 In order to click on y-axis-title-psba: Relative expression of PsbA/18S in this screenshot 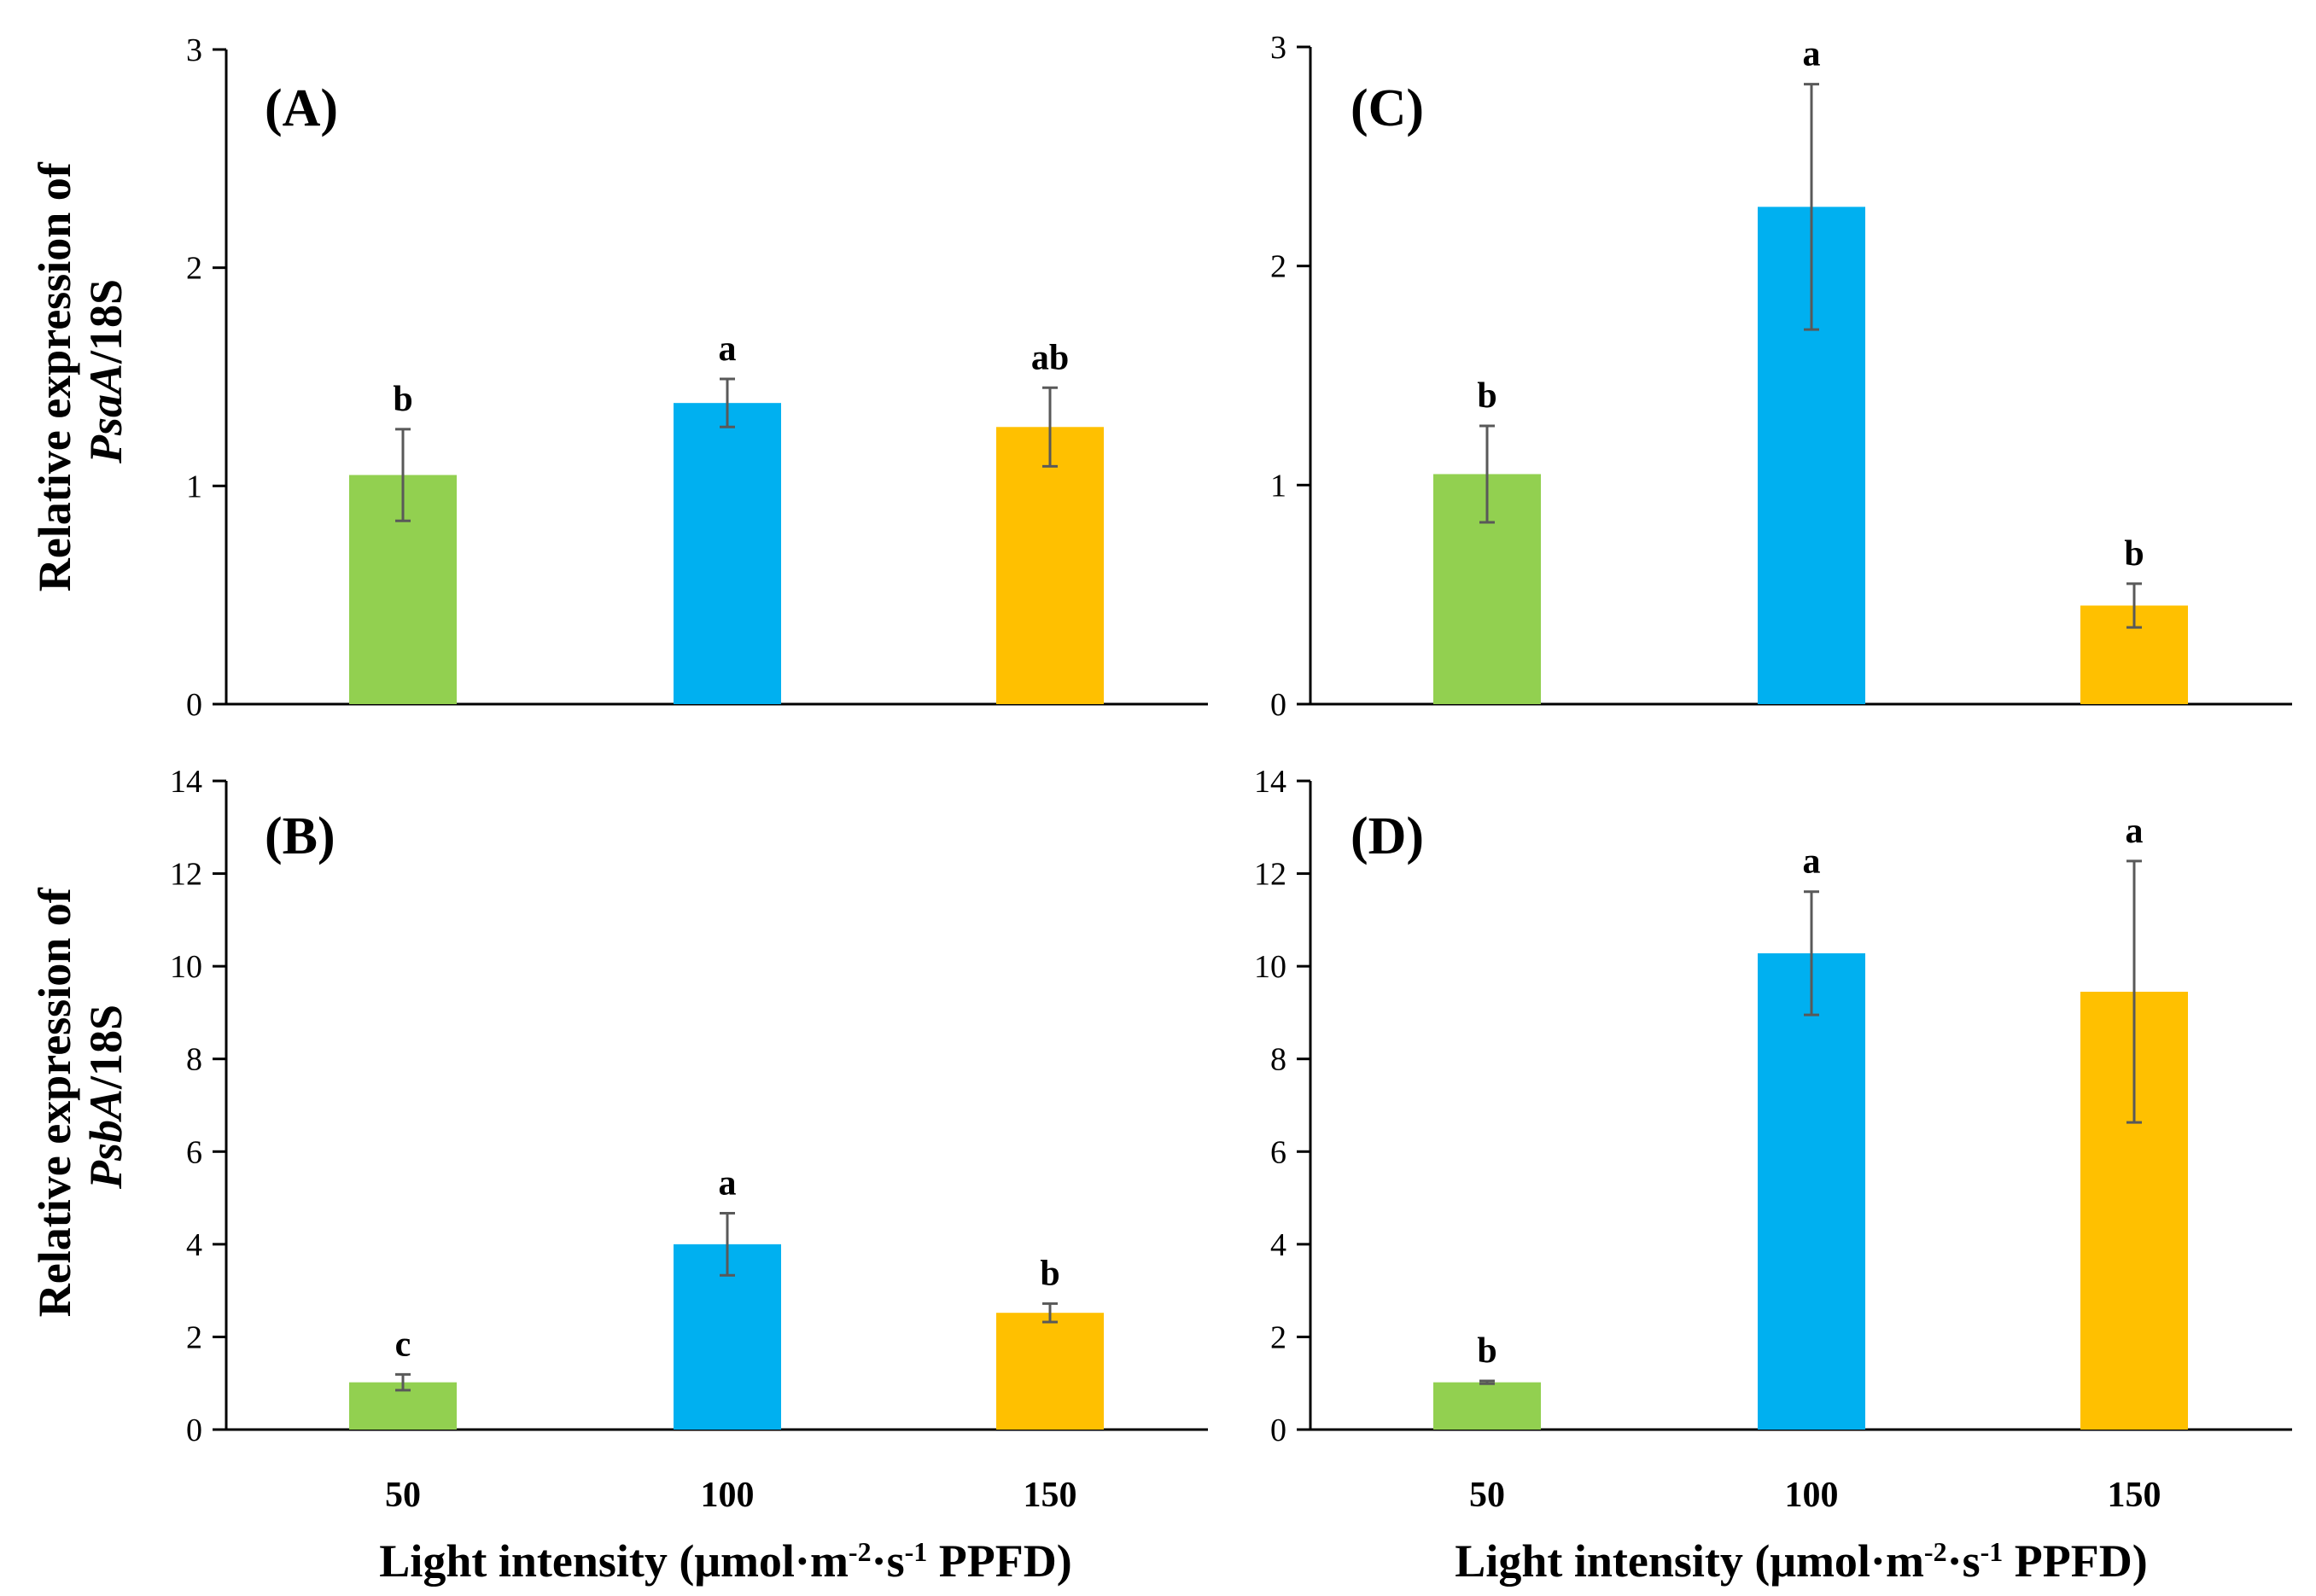, I will do `click(80, 1097)`.